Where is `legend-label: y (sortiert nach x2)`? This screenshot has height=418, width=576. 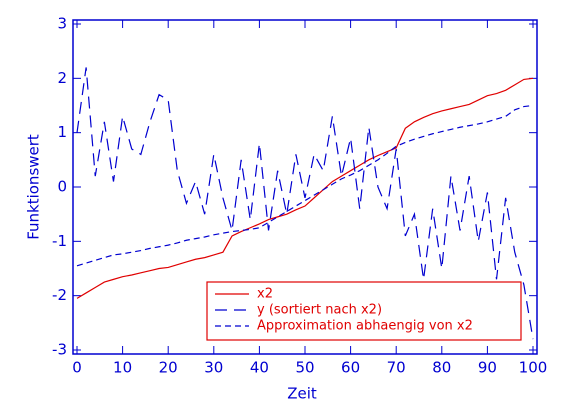 legend-label: y (sortiert nach x2) is located at coordinates (319, 310).